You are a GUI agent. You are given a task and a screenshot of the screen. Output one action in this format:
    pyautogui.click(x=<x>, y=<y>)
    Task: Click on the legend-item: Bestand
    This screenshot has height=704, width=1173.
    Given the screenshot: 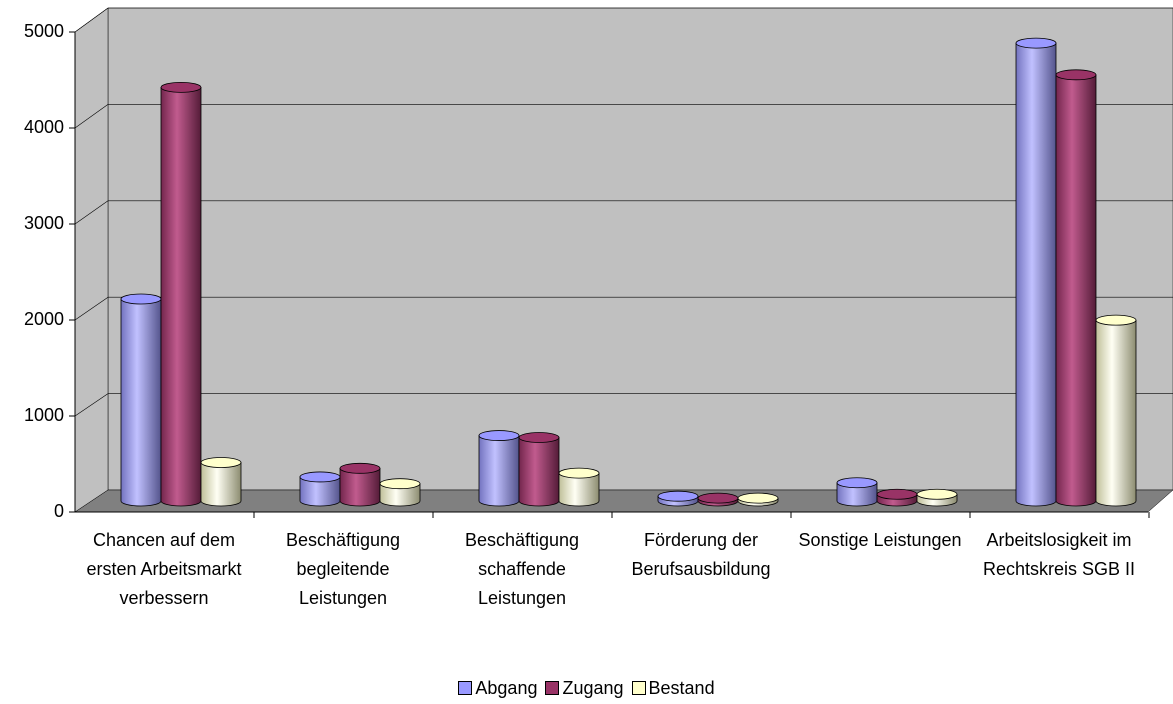 What is the action you would take?
    pyautogui.click(x=673, y=688)
    